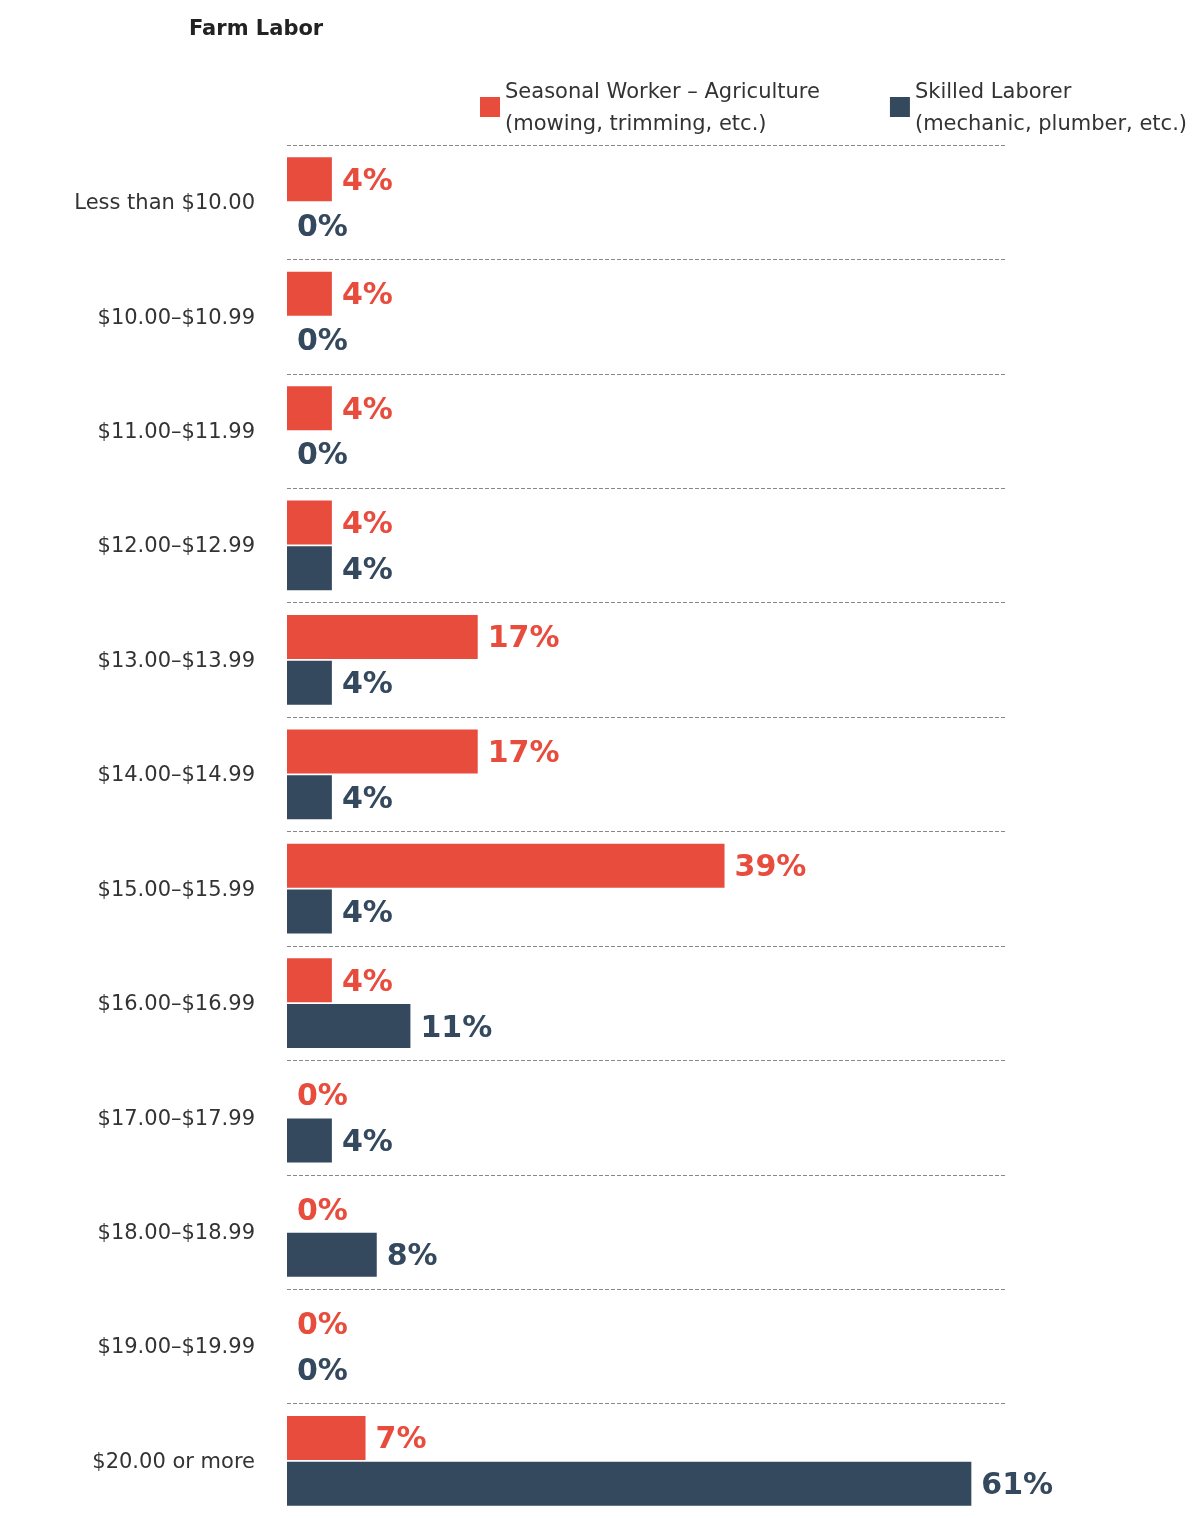 This screenshot has height=1518, width=1204. What do you see at coordinates (176, 659) in the screenshot?
I see `y-tick-label: $13.00–$13.99` at bounding box center [176, 659].